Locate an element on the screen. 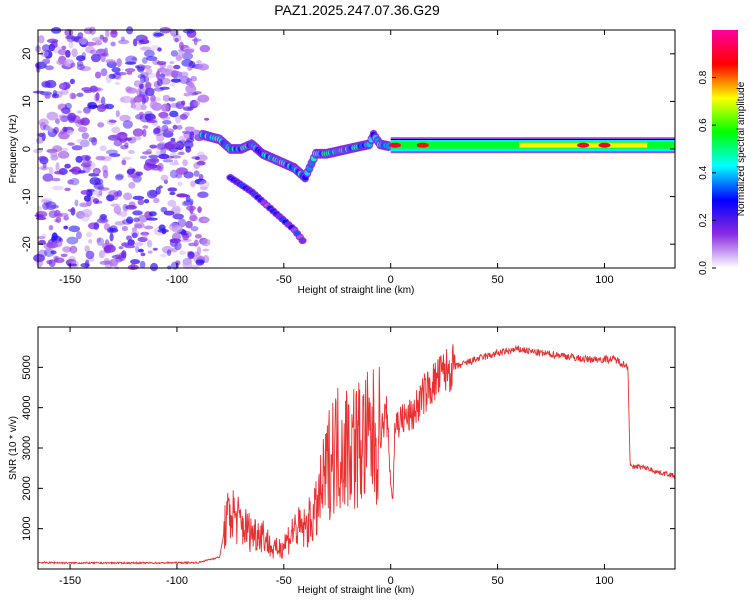 The height and width of the screenshot is (600, 750). spectrogram-ylabel: Frequency (Hz) is located at coordinates (13, 149).